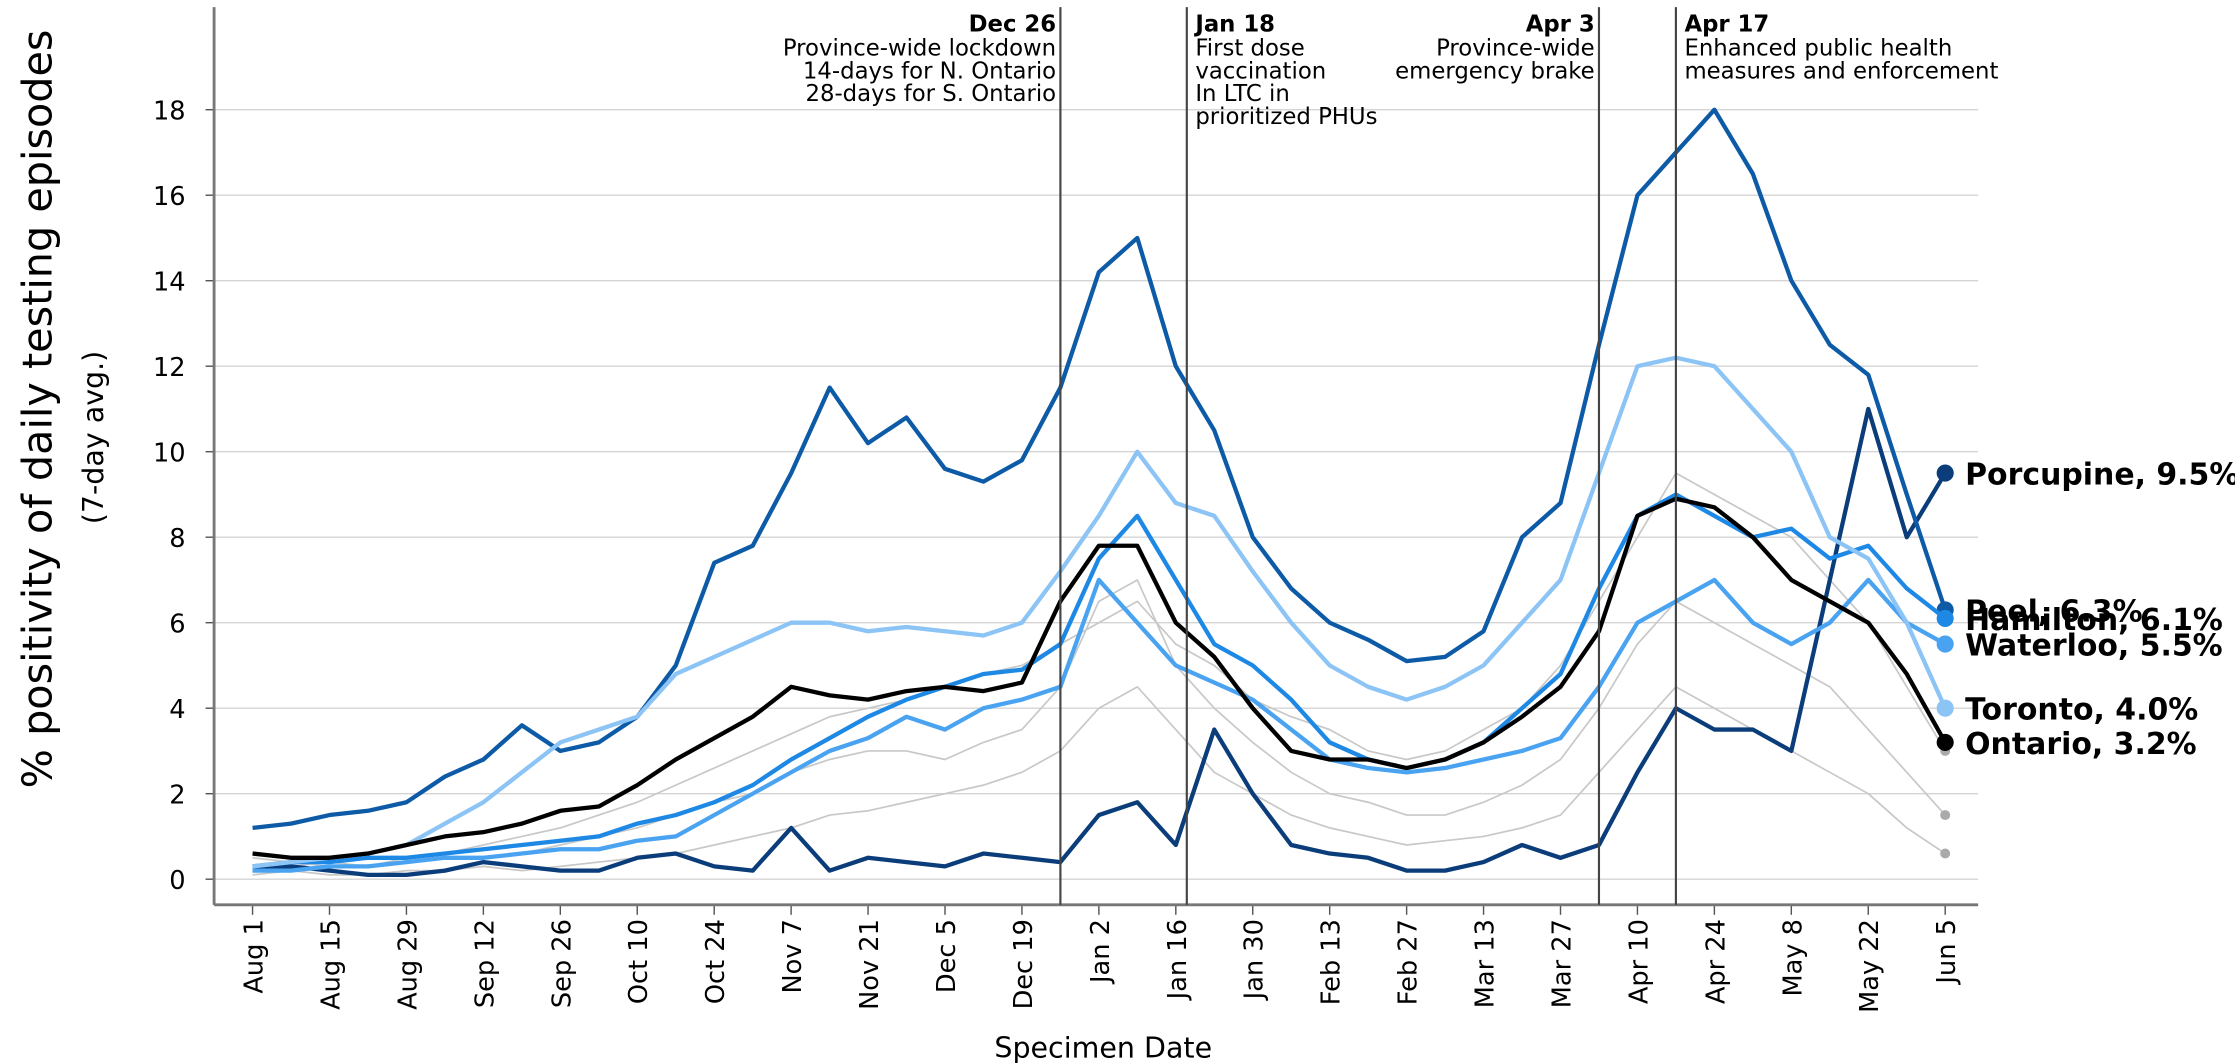  I want to click on x-tick-label: Dec 19, so click(1024, 964).